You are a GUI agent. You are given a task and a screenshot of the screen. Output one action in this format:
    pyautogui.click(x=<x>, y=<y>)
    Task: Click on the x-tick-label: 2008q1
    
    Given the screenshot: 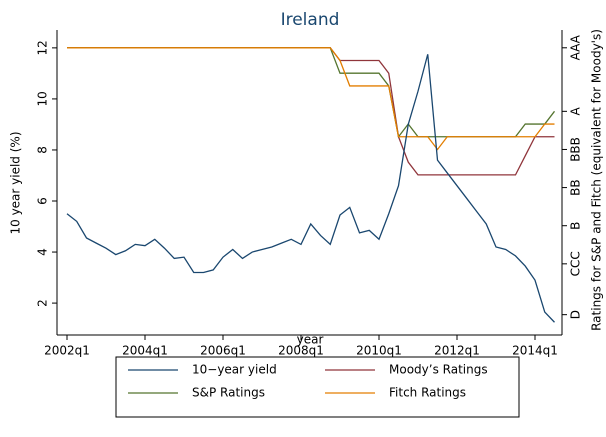 What is the action you would take?
    pyautogui.click(x=301, y=351)
    